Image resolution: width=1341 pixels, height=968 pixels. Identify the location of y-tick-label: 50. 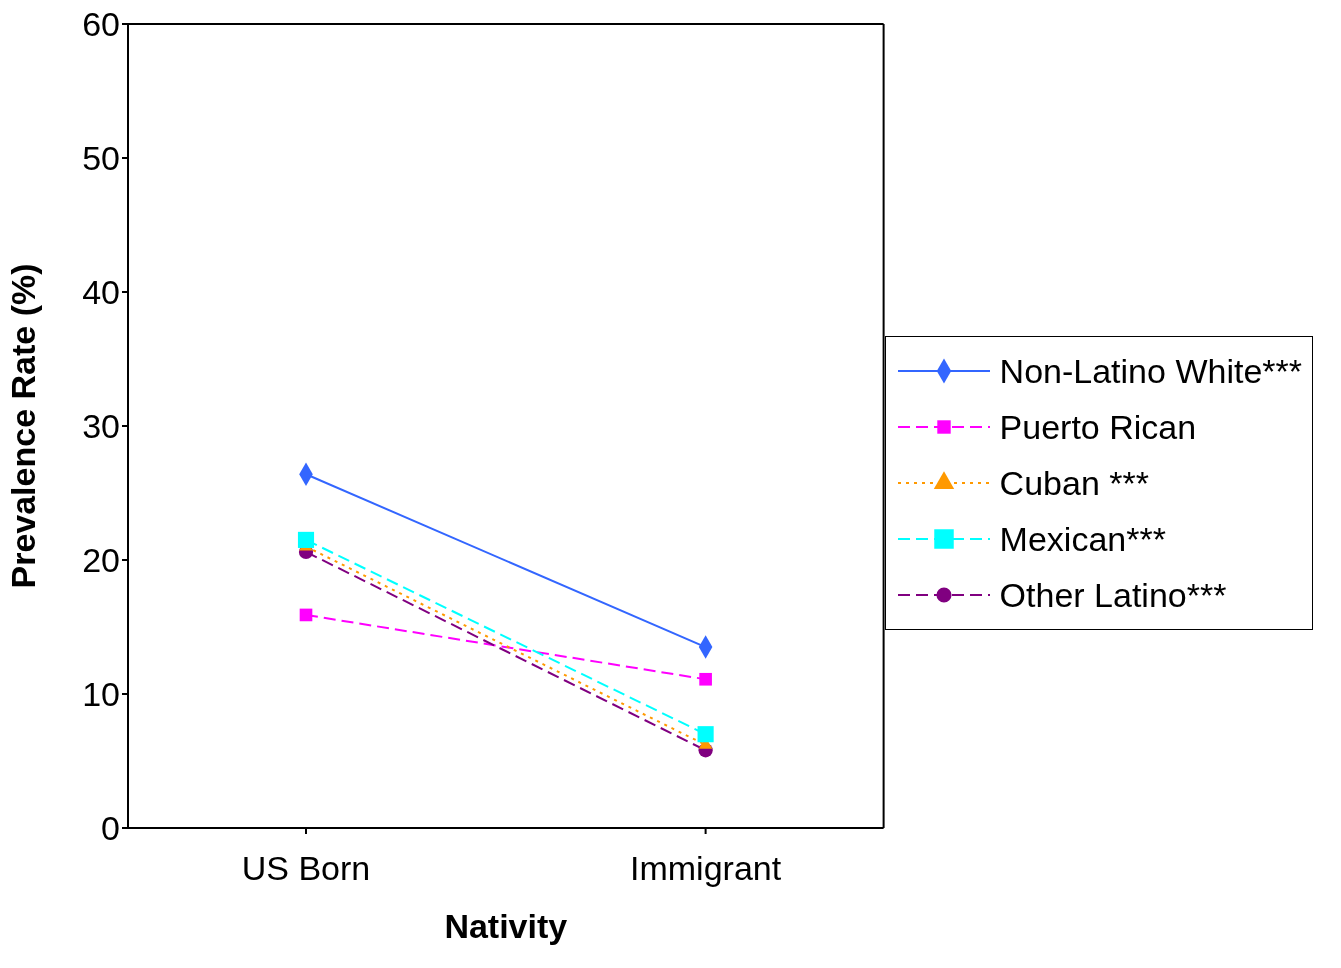
(101, 158).